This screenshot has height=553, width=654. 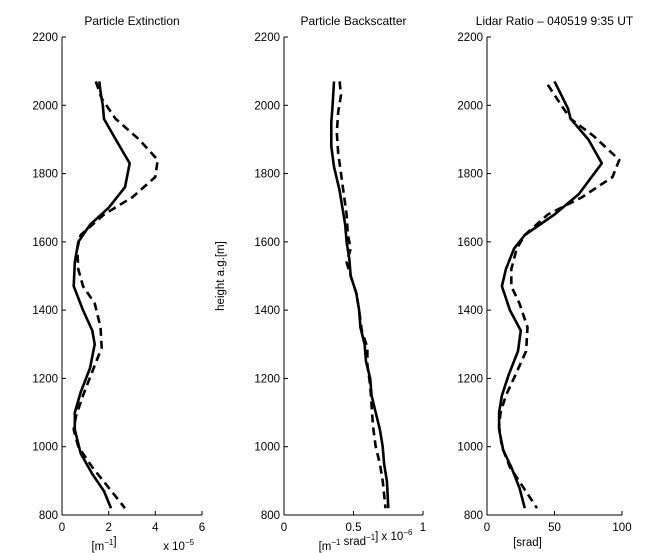 What do you see at coordinates (103, 544) in the screenshot?
I see `x-axis-label: [m−1]` at bounding box center [103, 544].